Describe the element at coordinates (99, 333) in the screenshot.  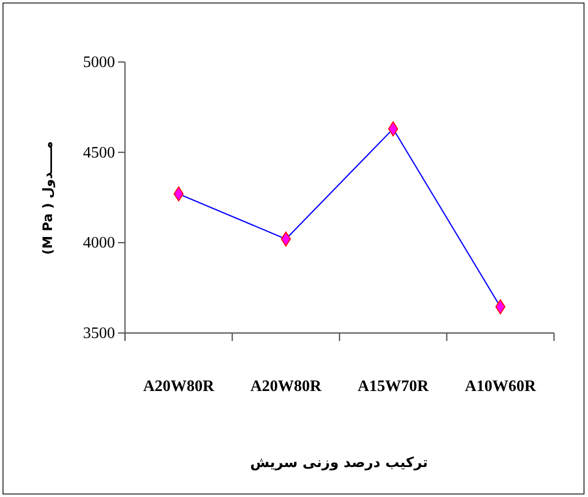
I see `y-tick-label: 3500` at that location.